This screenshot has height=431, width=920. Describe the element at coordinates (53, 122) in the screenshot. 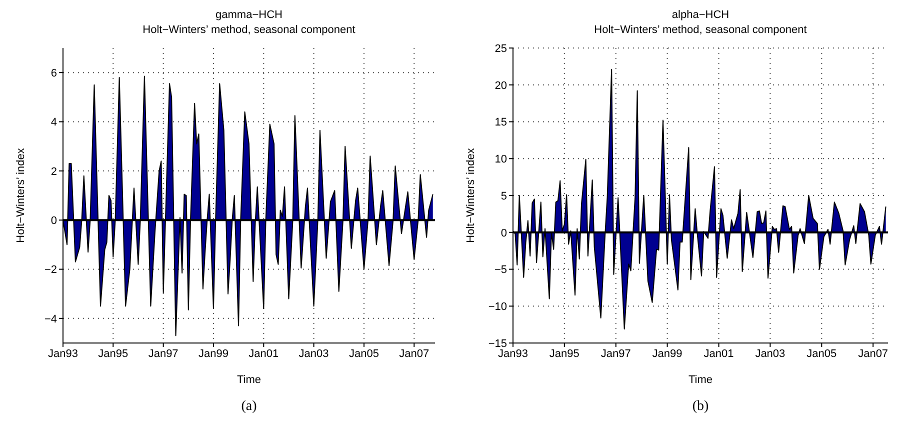

I see `y-tick-label: 4` at that location.